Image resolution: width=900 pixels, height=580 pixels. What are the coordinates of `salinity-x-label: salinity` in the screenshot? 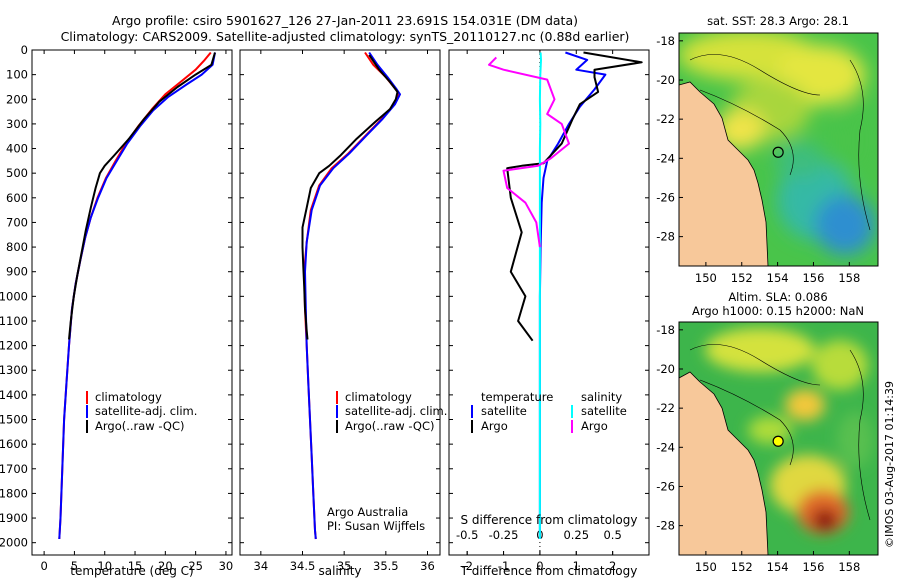 It's located at (339, 571).